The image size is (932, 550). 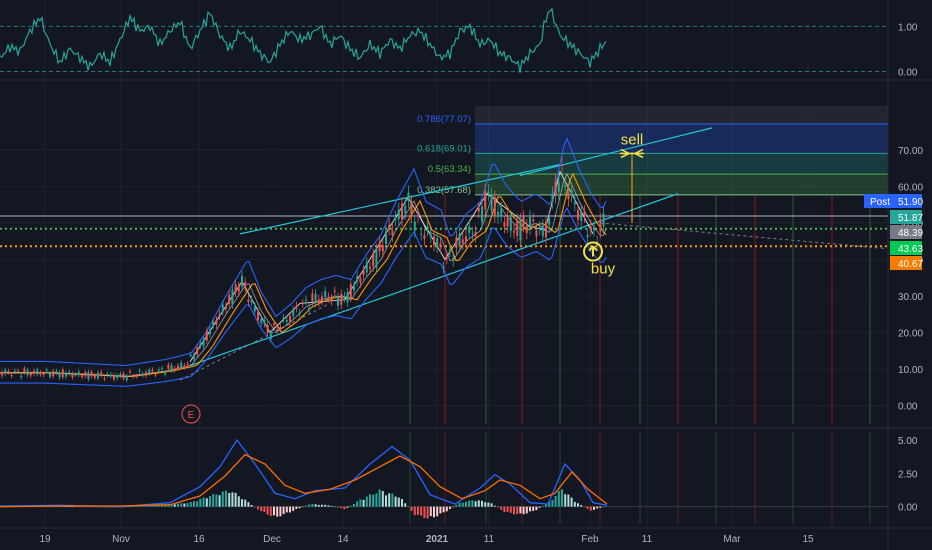 What do you see at coordinates (647, 539) in the screenshot?
I see `time-axis-label: 11` at bounding box center [647, 539].